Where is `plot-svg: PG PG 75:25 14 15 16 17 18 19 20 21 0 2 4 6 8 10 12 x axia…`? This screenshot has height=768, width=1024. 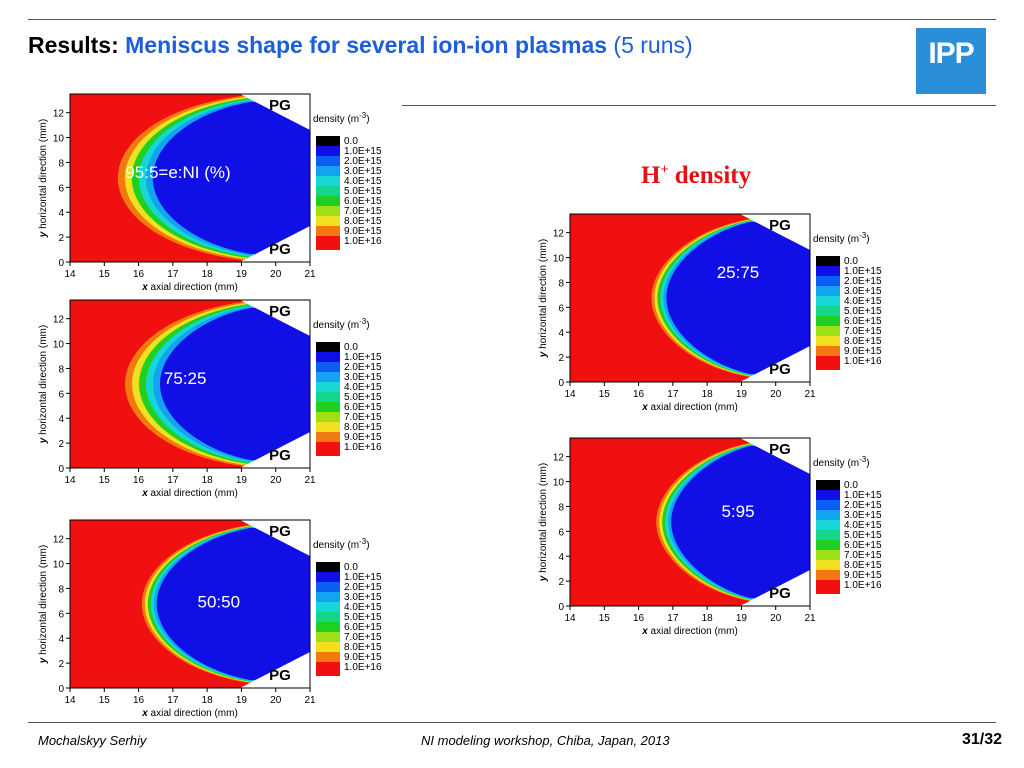 plot-svg: PG PG 75:25 14 15 16 17 18 19 20 21 0 2 4 6 8 10 12 x axia… is located at coordinates (210, 399).